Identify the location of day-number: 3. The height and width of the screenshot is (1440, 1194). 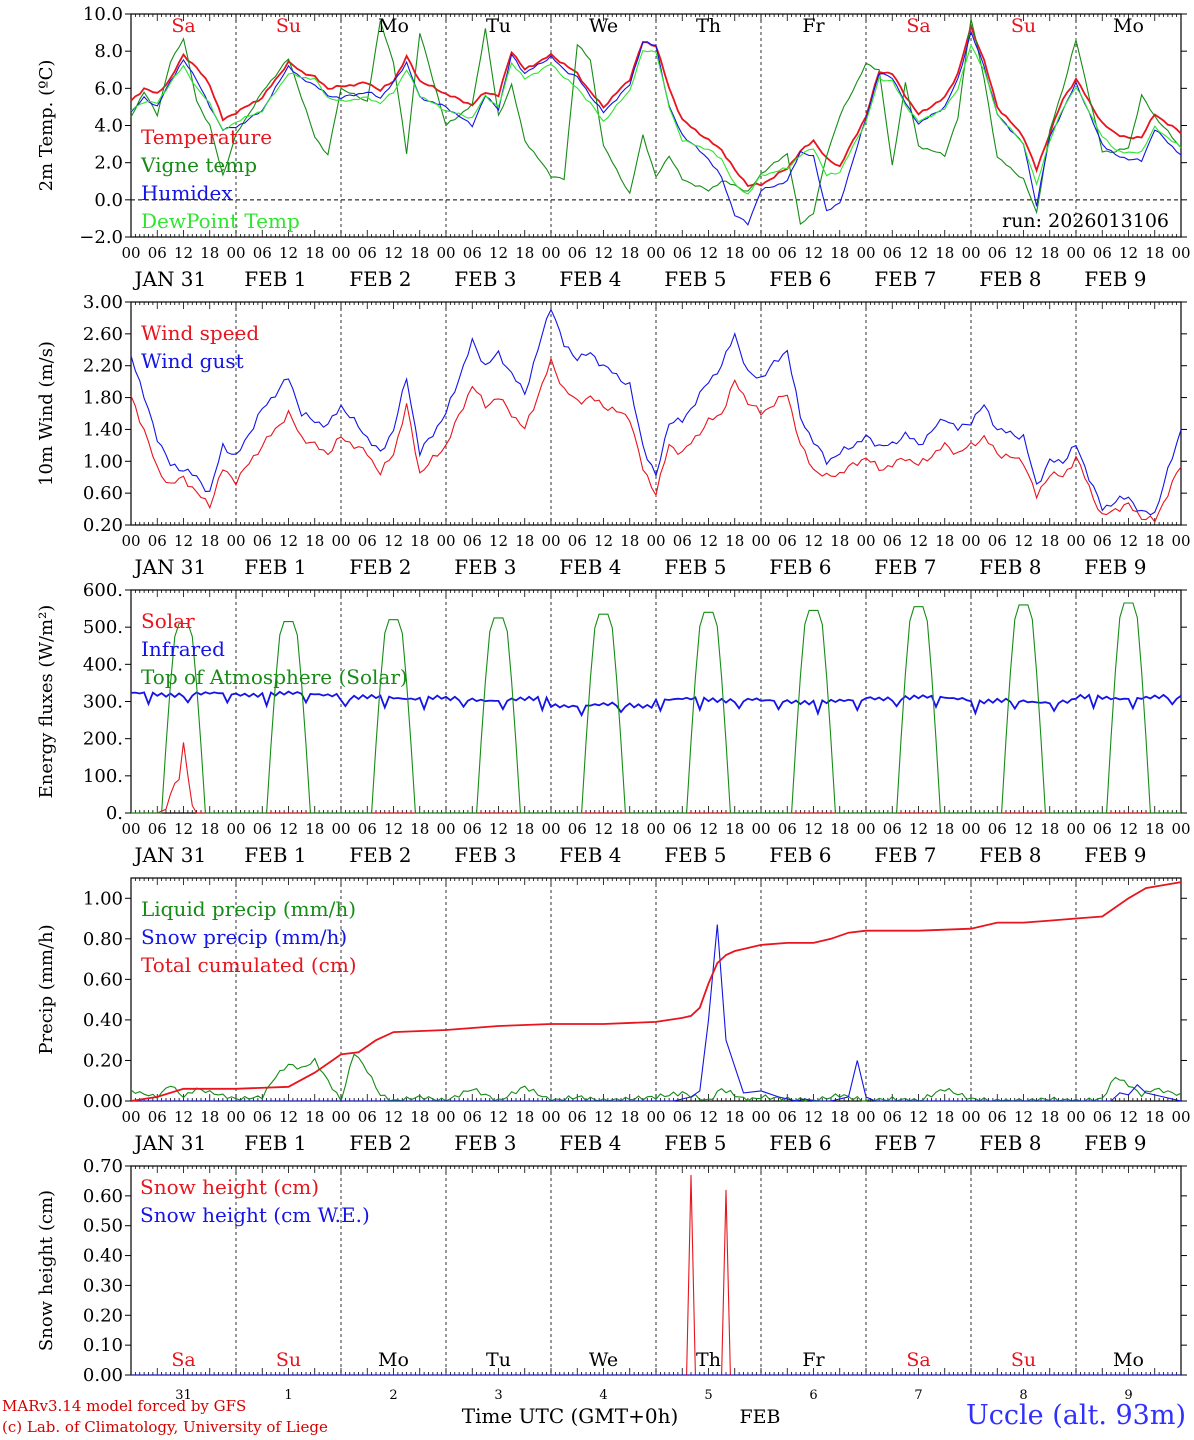
(498, 1395).